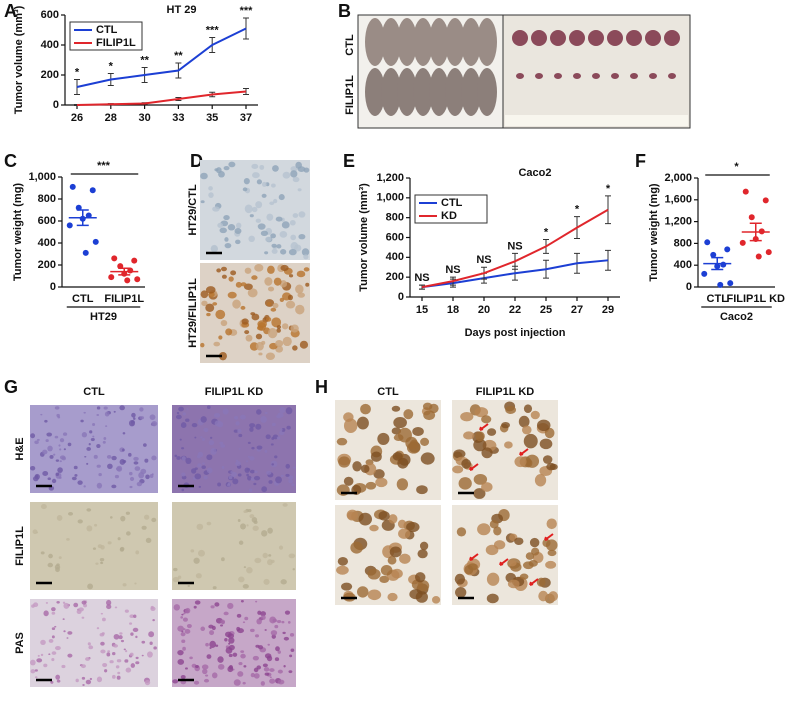  Describe the element at coordinates (558, 76) in the screenshot. I see `tumor` at that location.